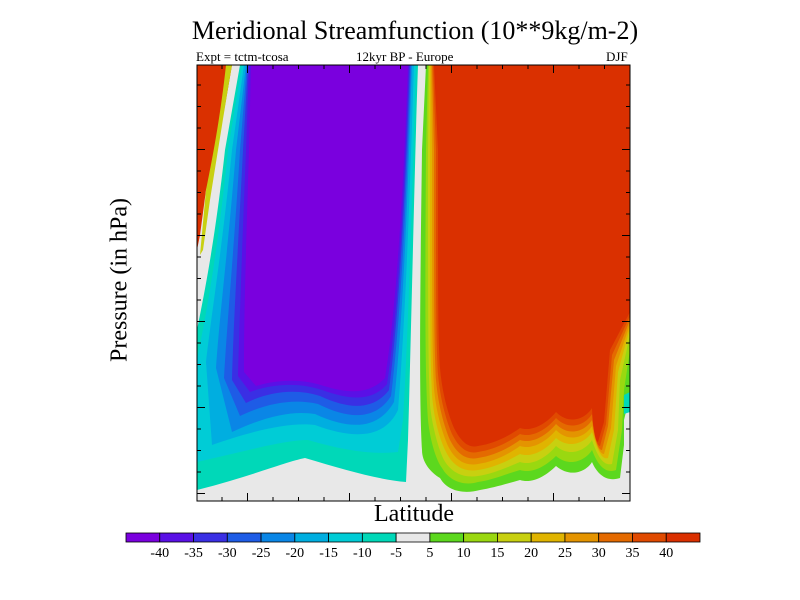 The height and width of the screenshot is (600, 800). I want to click on colorbar-tick-label: 5, so click(429, 553).